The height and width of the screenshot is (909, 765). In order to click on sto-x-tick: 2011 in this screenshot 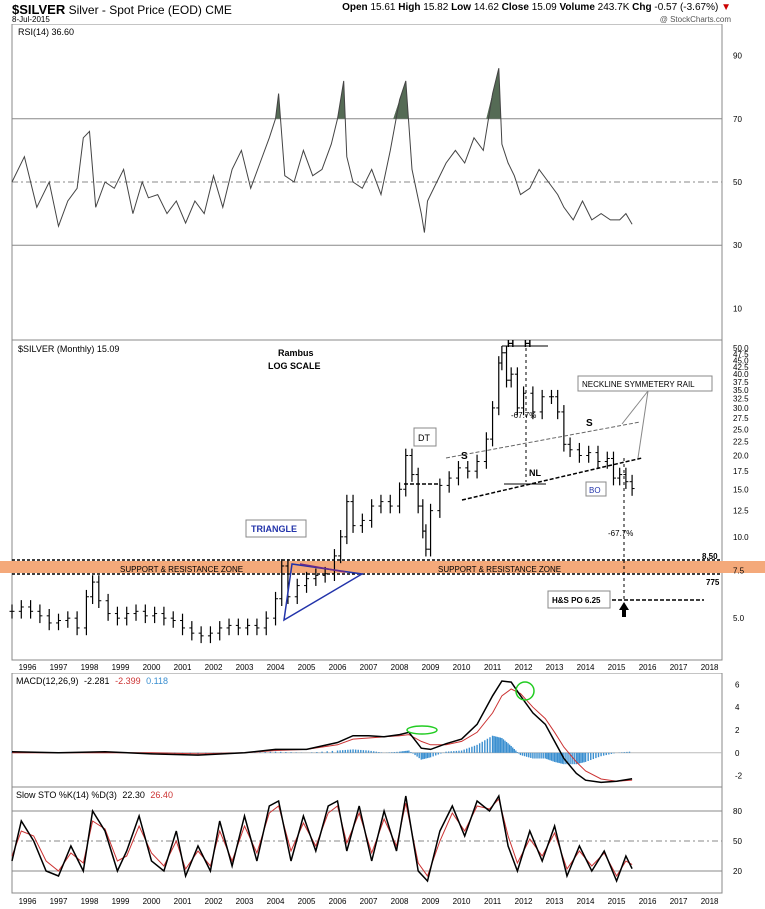, I will do `click(493, 901)`.